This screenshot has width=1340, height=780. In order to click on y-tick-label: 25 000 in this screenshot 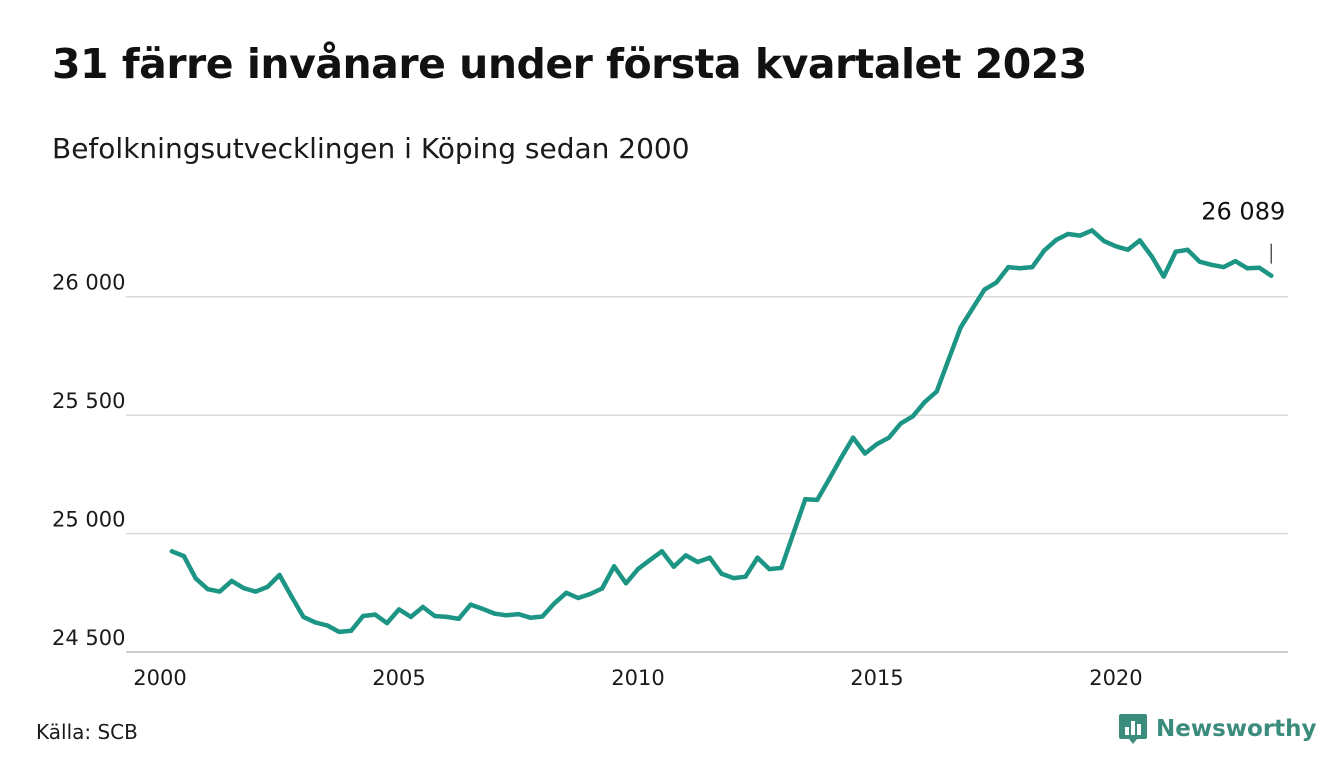, I will do `click(88, 520)`.